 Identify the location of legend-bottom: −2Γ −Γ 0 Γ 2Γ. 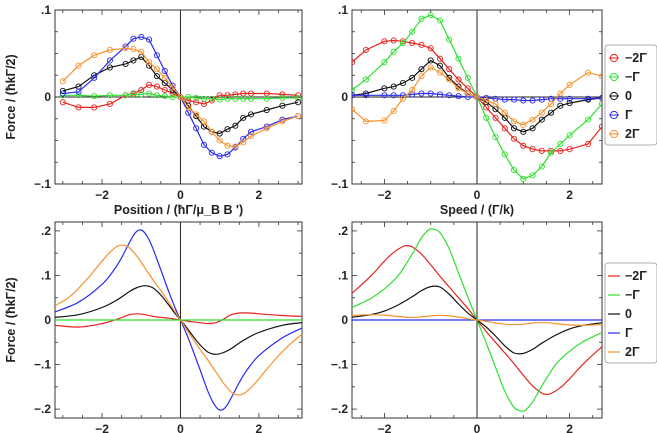
(630, 313).